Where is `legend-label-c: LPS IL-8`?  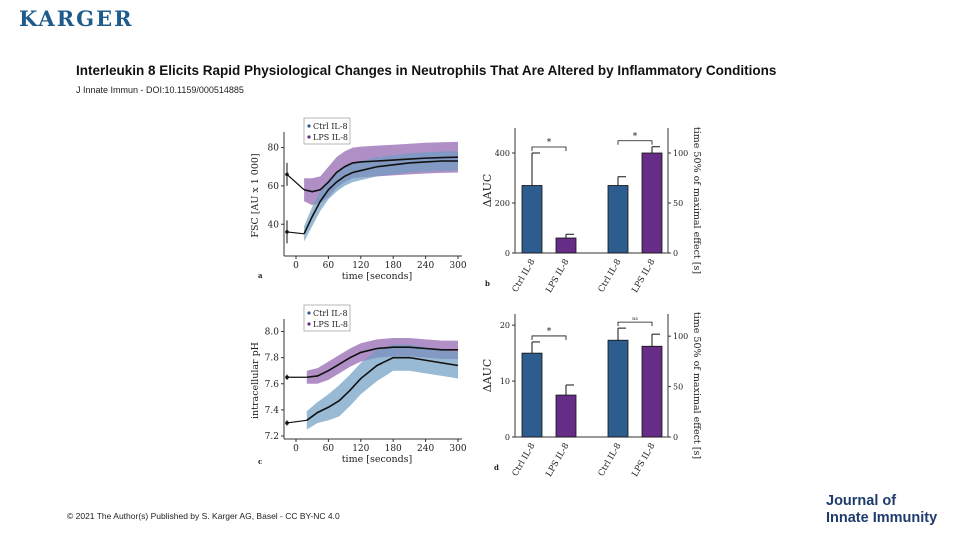
legend-label-c: LPS IL-8 is located at coordinates (330, 324).